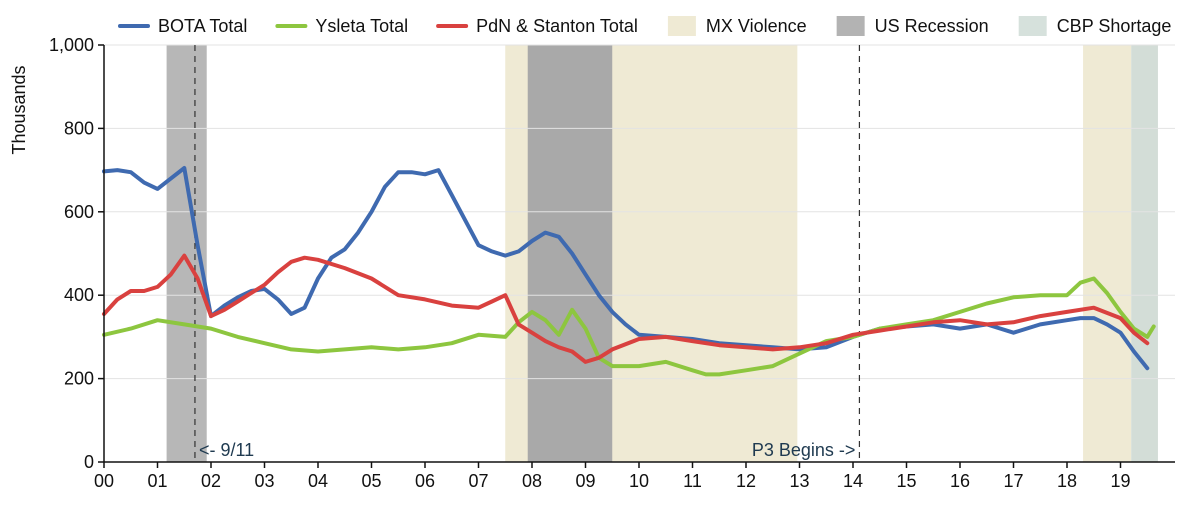  Describe the element at coordinates (1144, 253) in the screenshot. I see `shaded-band-cbp-shortage` at that location.